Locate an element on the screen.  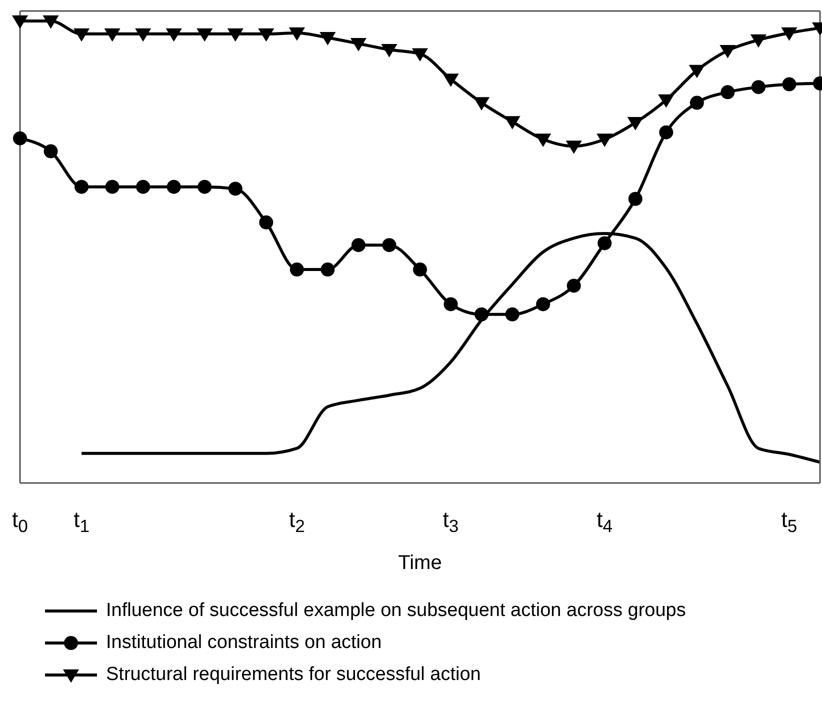
x-tick-label: t$_{3}$ is located at coordinates (450, 521).